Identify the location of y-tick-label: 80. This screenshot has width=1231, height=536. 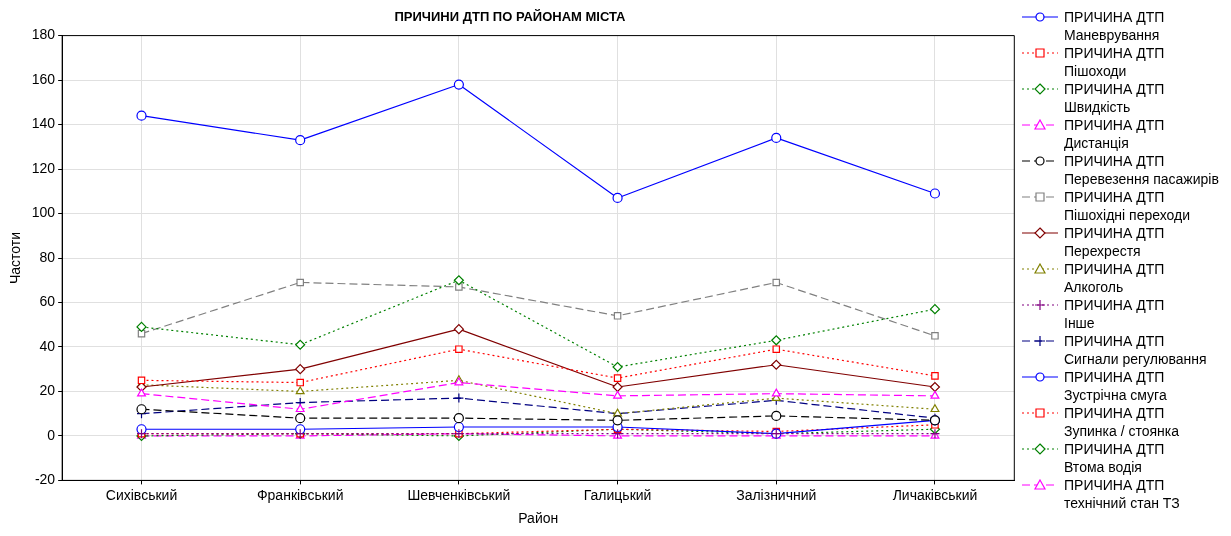
(47, 256).